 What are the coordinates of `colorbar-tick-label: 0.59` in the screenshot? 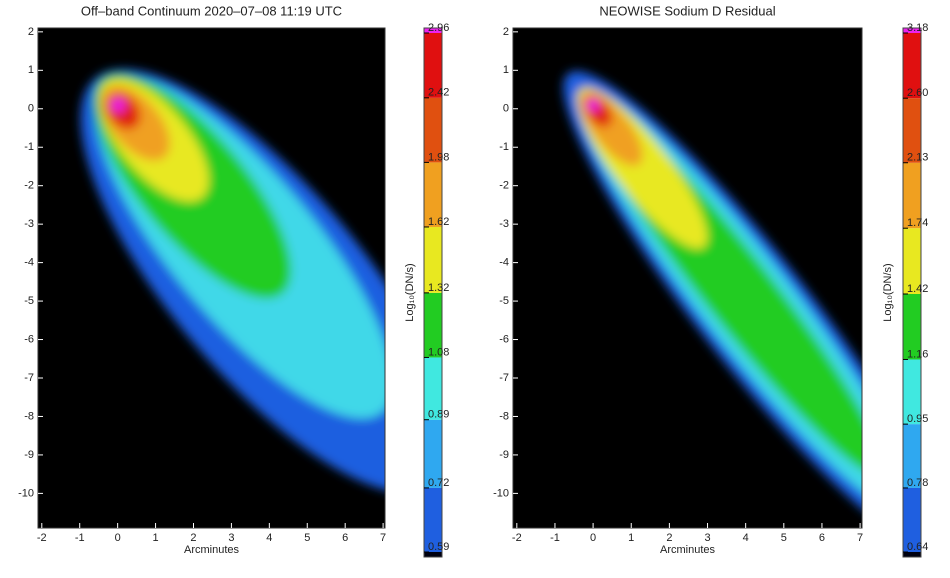 It's located at (438, 547).